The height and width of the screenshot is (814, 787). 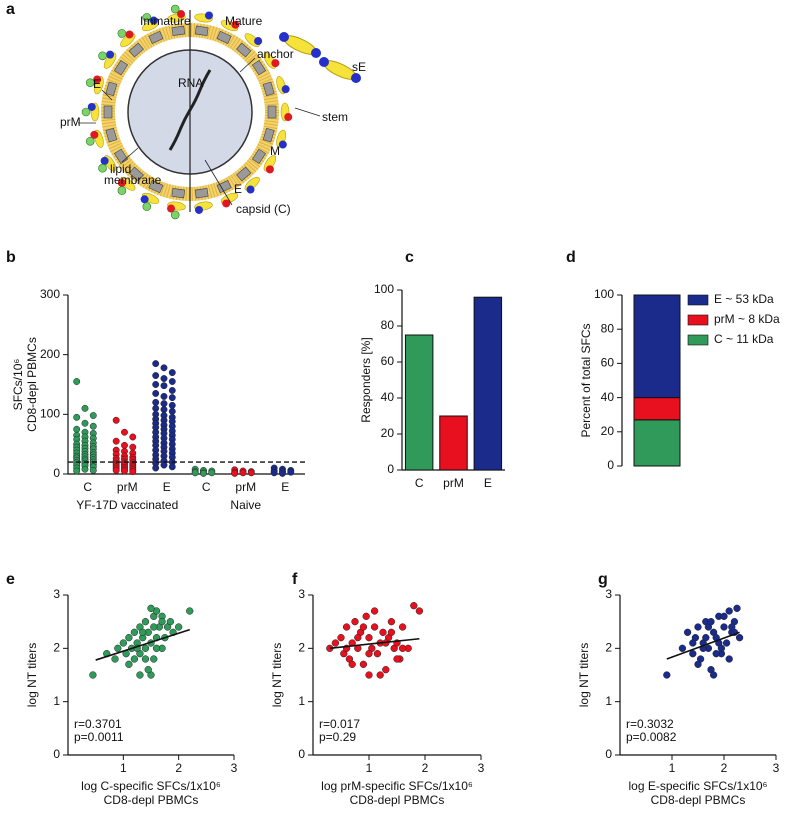 I want to click on annotation: p=0.0011, so click(x=99, y=737).